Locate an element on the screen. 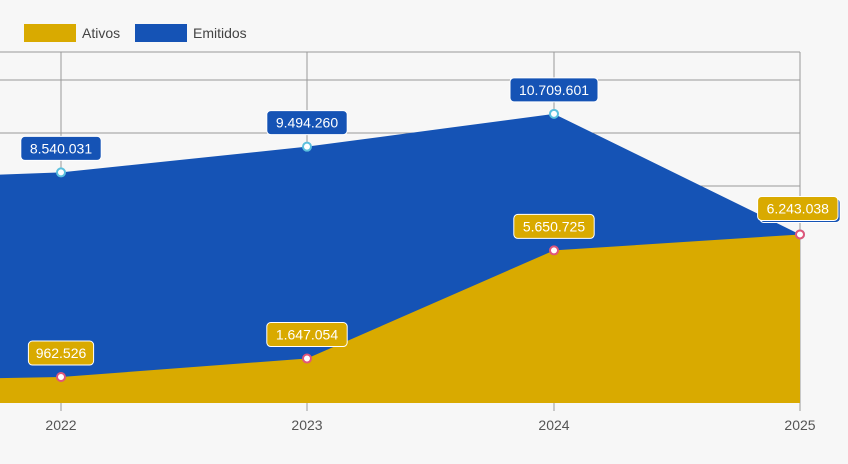  label-ativos-2023: 1.647.054 is located at coordinates (307, 335).